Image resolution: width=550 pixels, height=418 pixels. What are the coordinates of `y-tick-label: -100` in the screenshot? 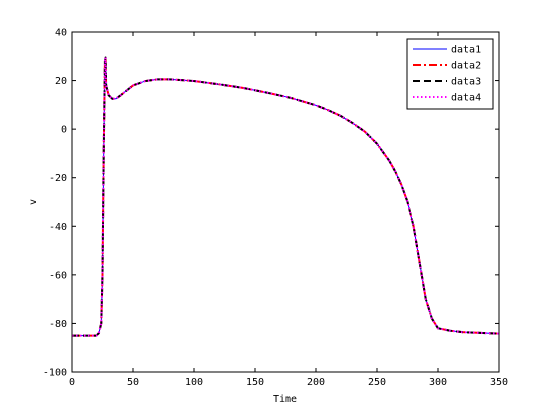 It's located at (55, 373).